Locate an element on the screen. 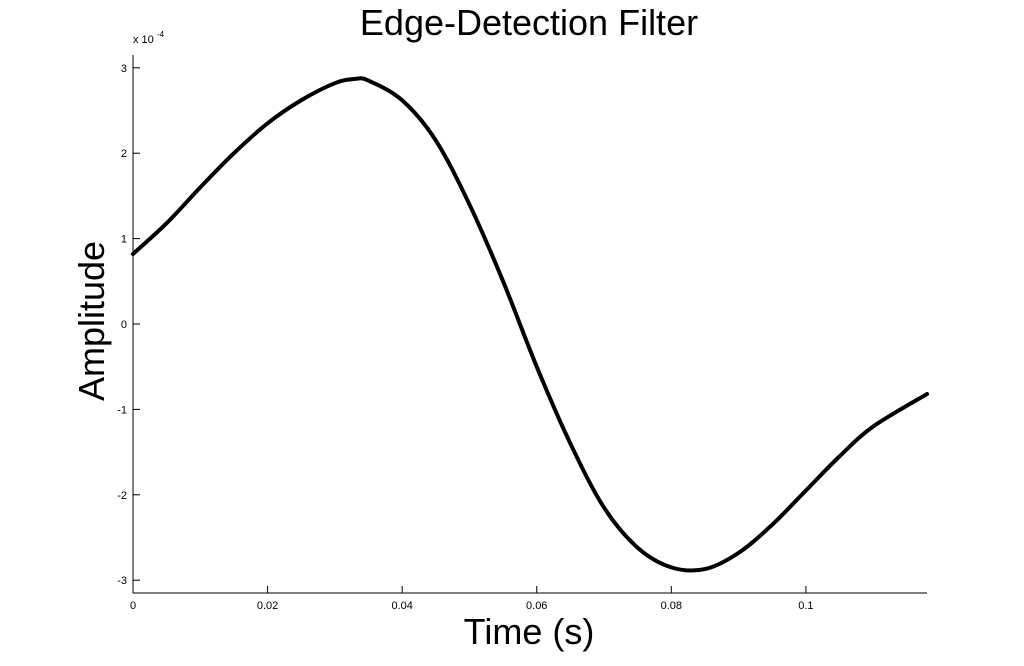 Image resolution: width=1024 pixels, height=666 pixels. y-tick-label: 2 is located at coordinates (124, 154).